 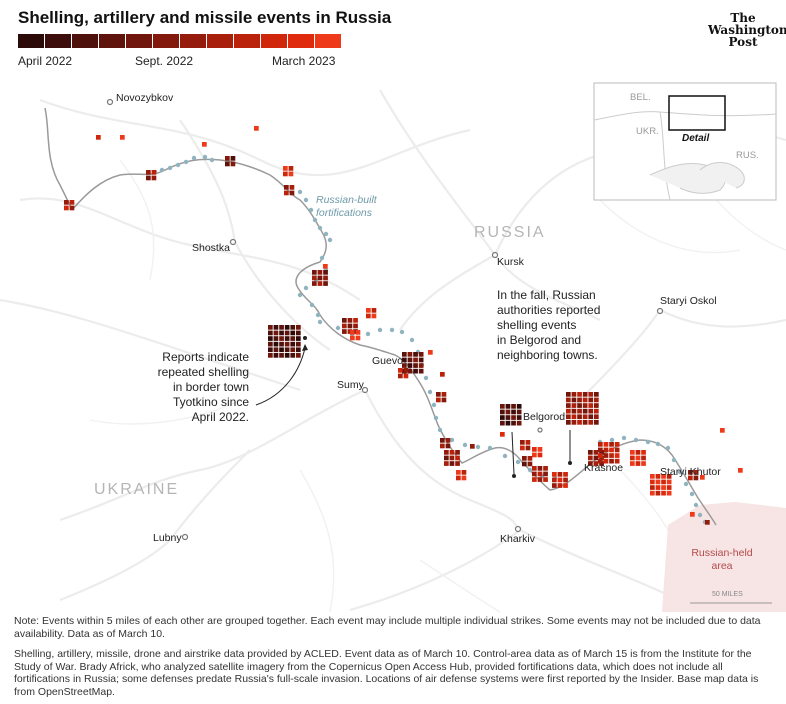 What do you see at coordinates (305, 347) in the screenshot?
I see `annotation-left-arrowhead` at bounding box center [305, 347].